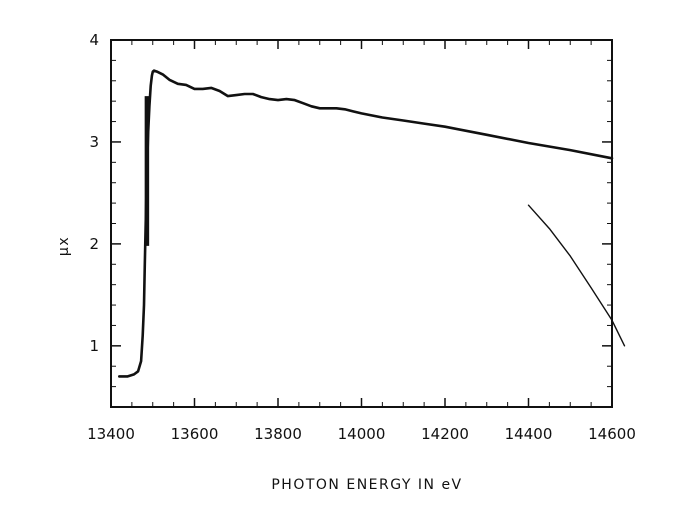 The width and height of the screenshot is (698, 515). Describe the element at coordinates (111, 434) in the screenshot. I see `x-tick-label: 13400` at that location.